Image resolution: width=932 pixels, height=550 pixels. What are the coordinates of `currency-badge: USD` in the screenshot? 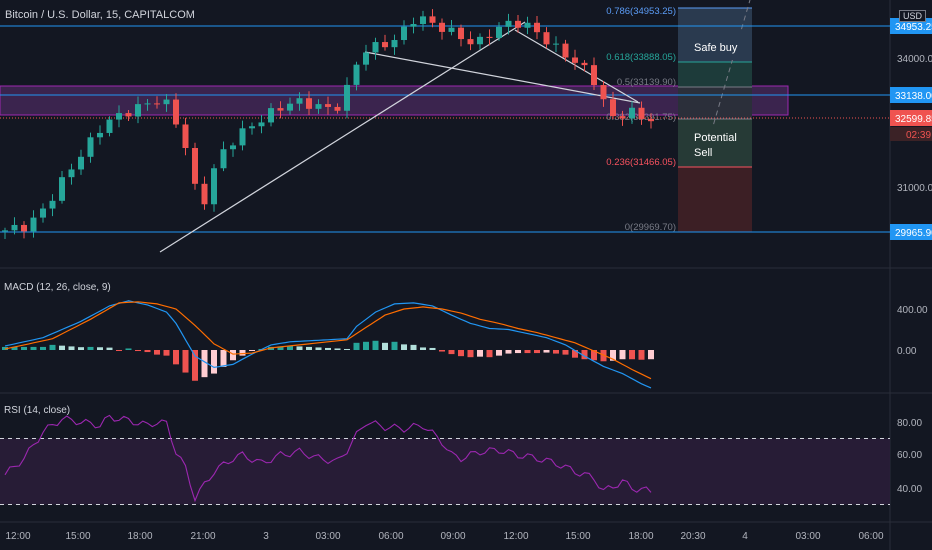 It's located at (912, 16).